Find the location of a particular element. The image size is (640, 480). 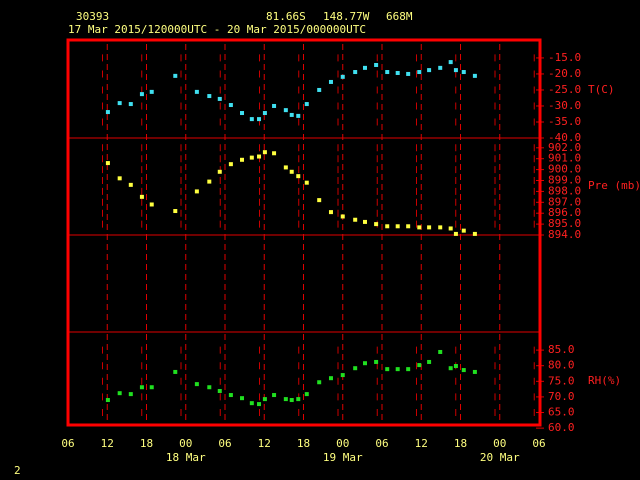

y-tick-label: -25.0 is located at coordinates (564, 89).